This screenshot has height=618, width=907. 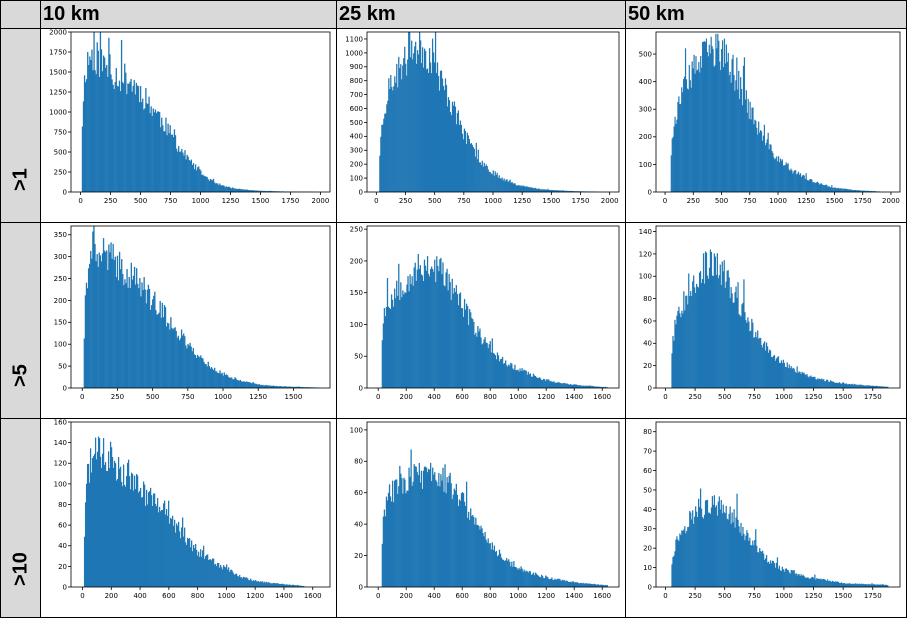 What do you see at coordinates (462, 593) in the screenshot?
I see `x-tick: 600` at bounding box center [462, 593].